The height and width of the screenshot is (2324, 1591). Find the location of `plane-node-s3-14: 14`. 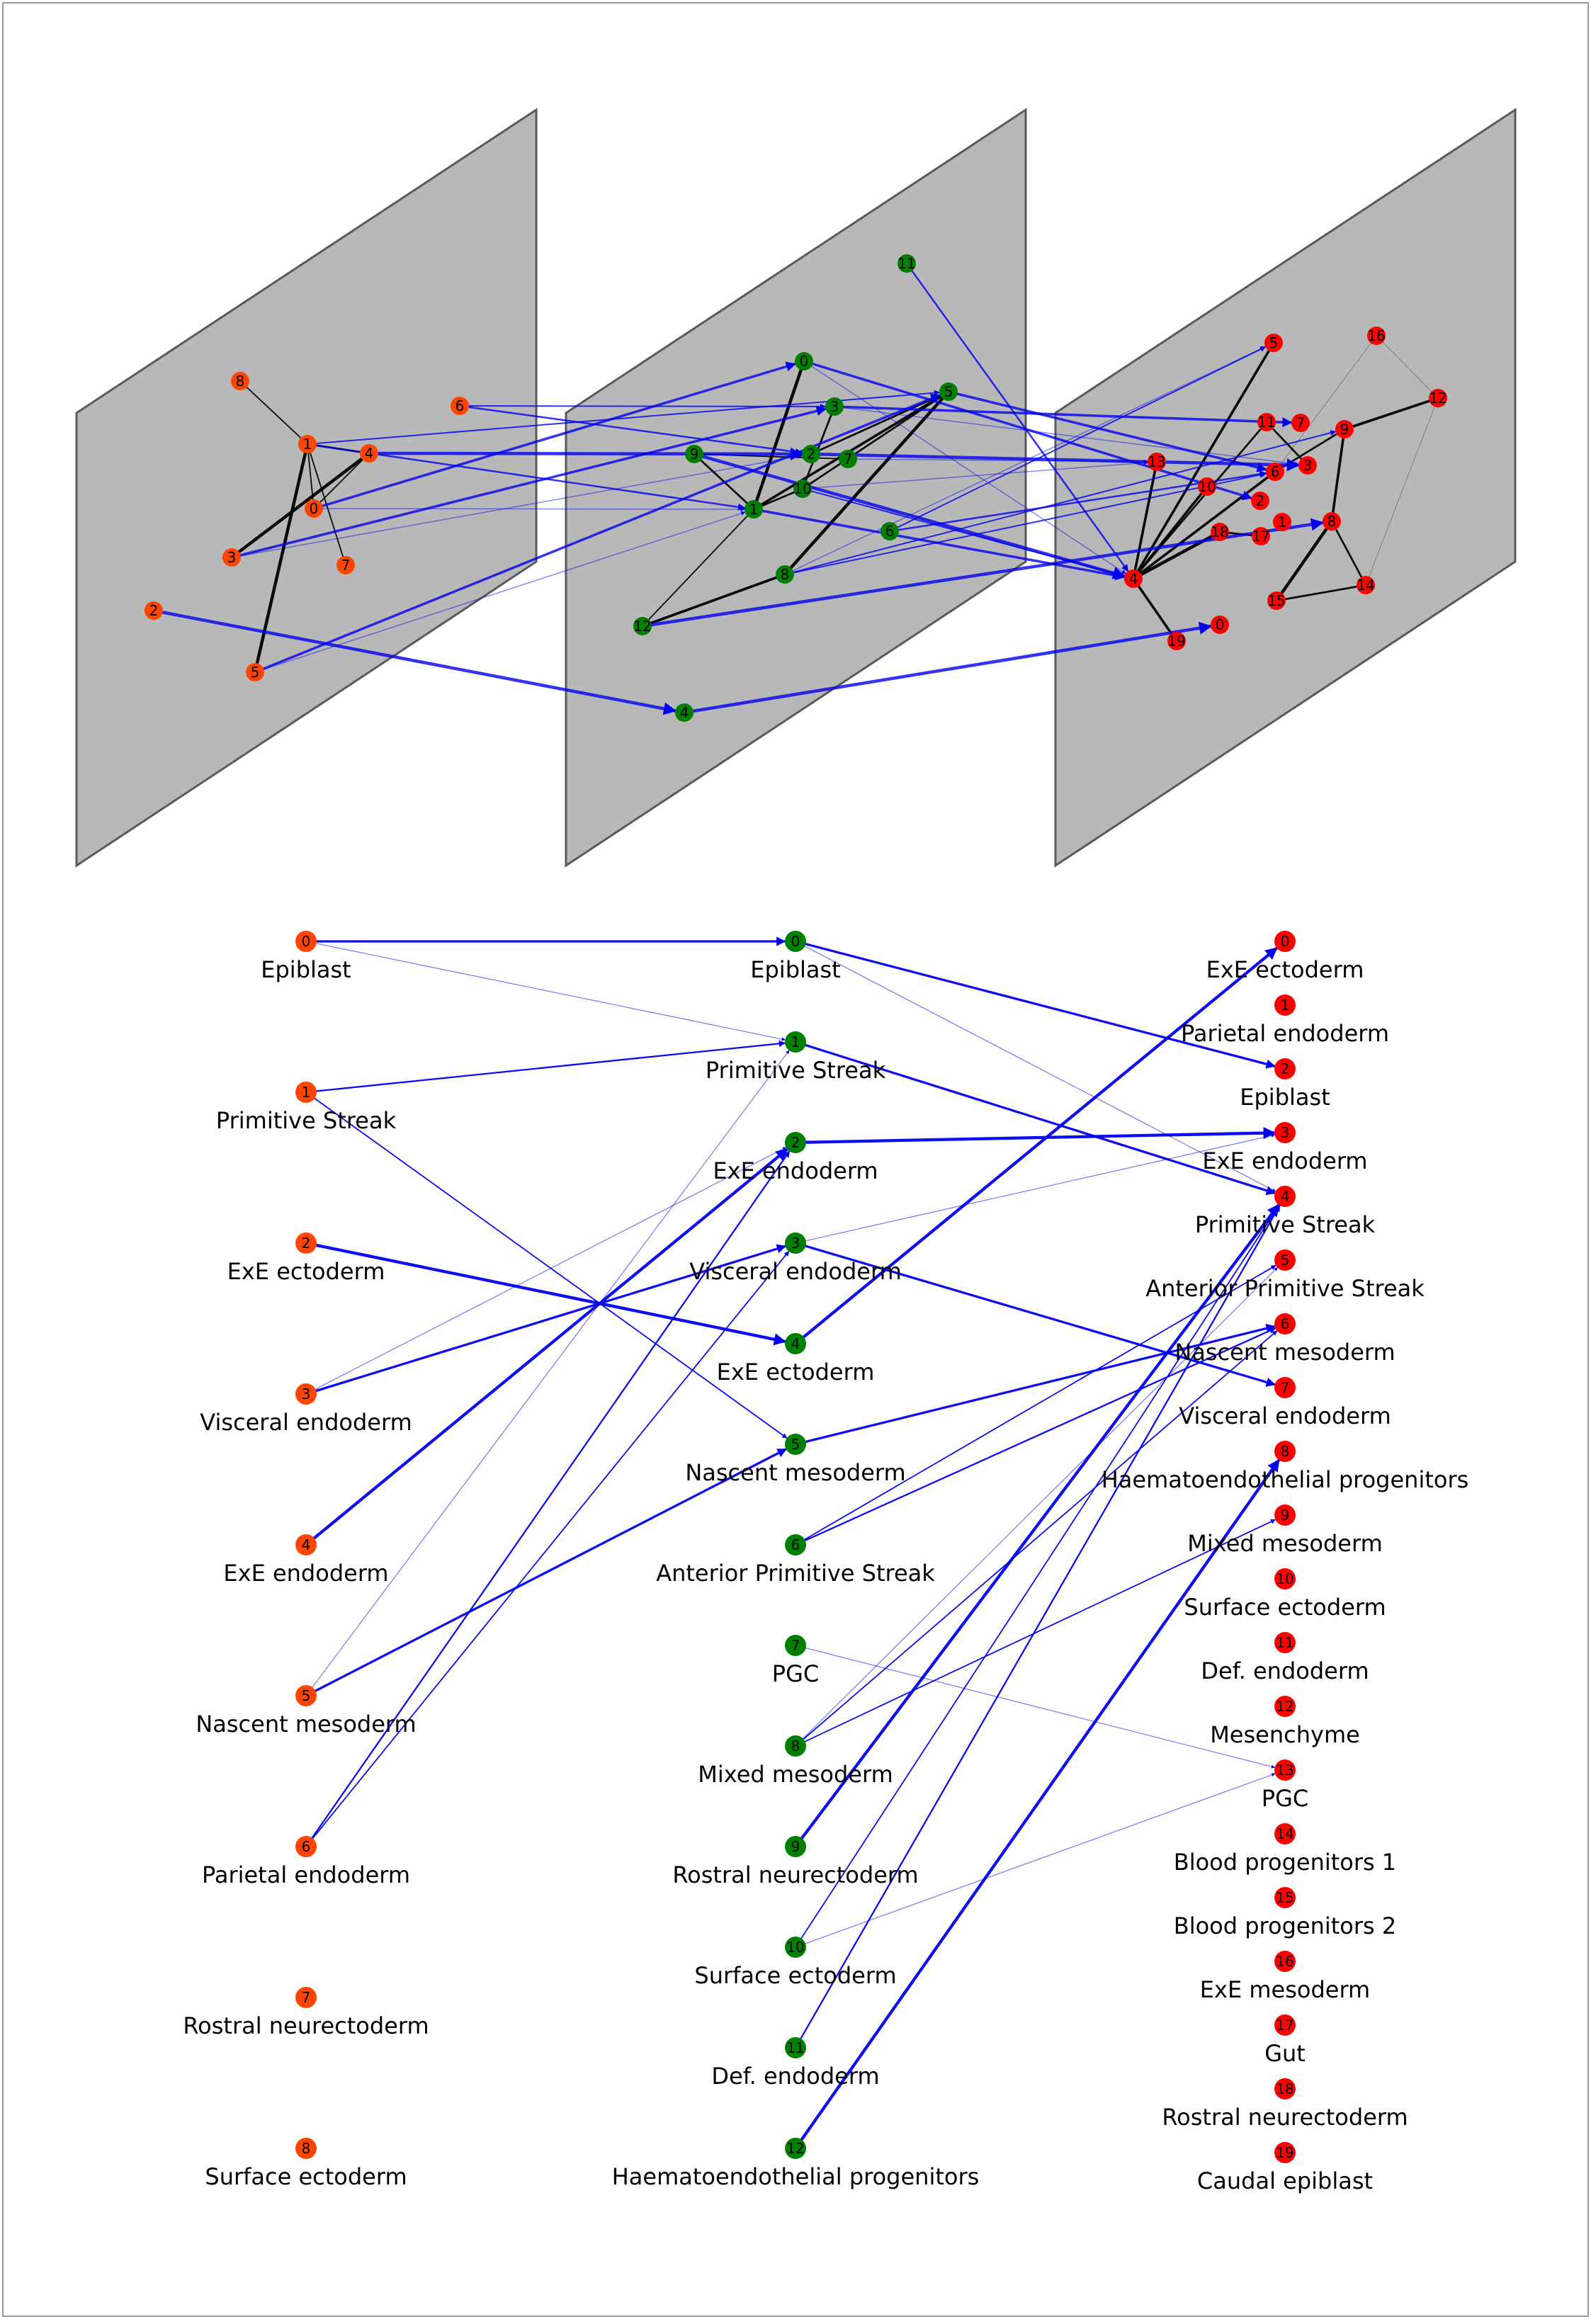

plane-node-s3-14: 14 is located at coordinates (1366, 585).